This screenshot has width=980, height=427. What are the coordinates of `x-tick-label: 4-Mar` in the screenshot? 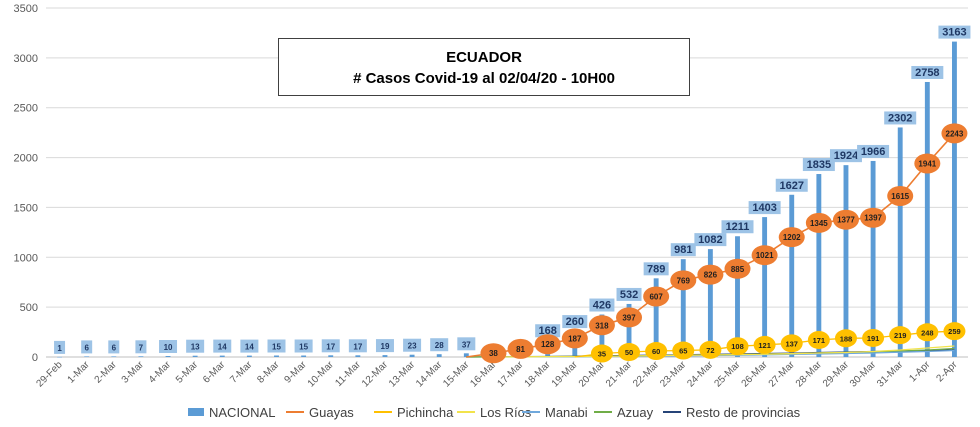 It's located at (160, 372).